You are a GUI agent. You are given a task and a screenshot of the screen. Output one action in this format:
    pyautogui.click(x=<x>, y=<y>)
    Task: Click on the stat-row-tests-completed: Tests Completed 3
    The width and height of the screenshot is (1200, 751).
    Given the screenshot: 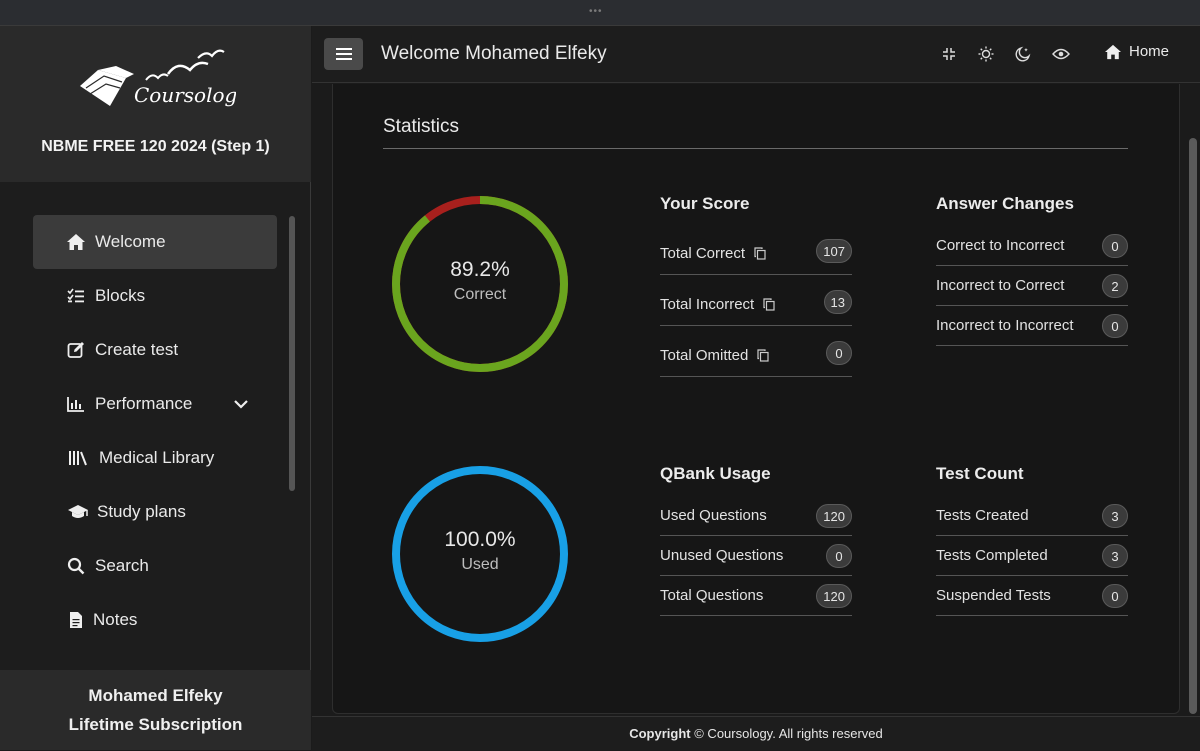 What is the action you would take?
    pyautogui.click(x=1032, y=556)
    